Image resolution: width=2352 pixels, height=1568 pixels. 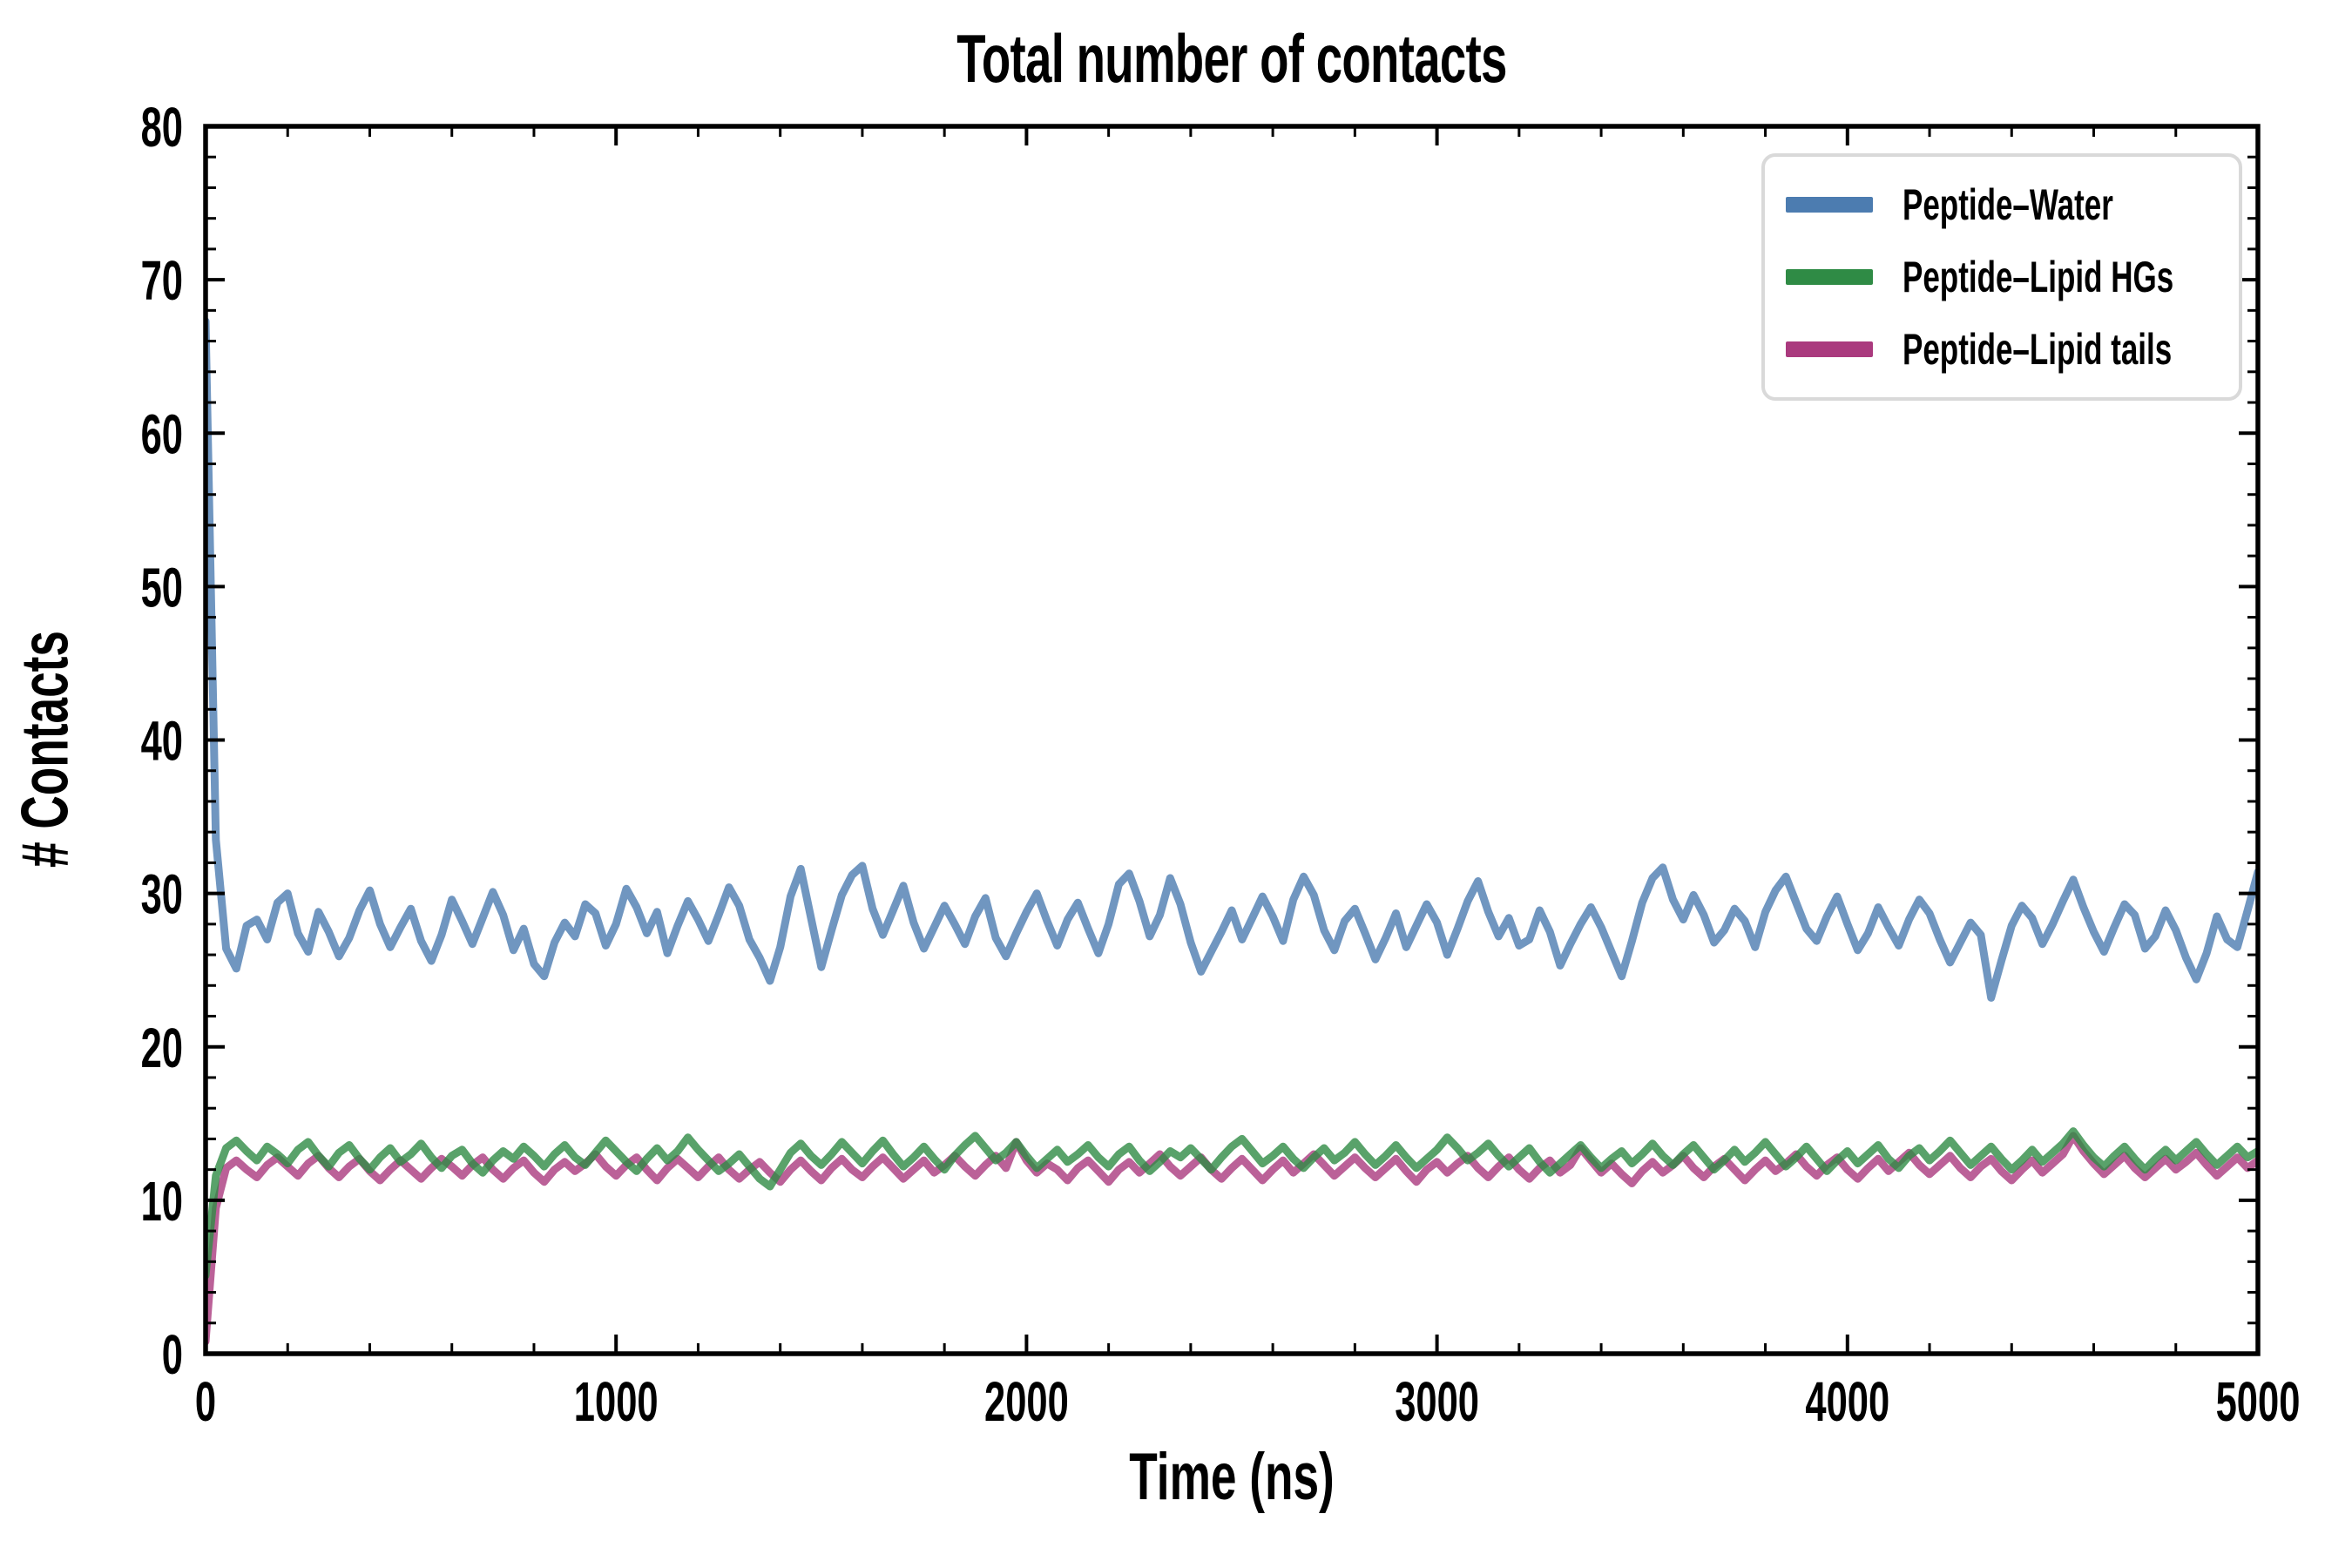 What do you see at coordinates (2039, 276) in the screenshot?
I see `legend-label-peptide-lipid-hgs: Peptide–Lipid HGs` at bounding box center [2039, 276].